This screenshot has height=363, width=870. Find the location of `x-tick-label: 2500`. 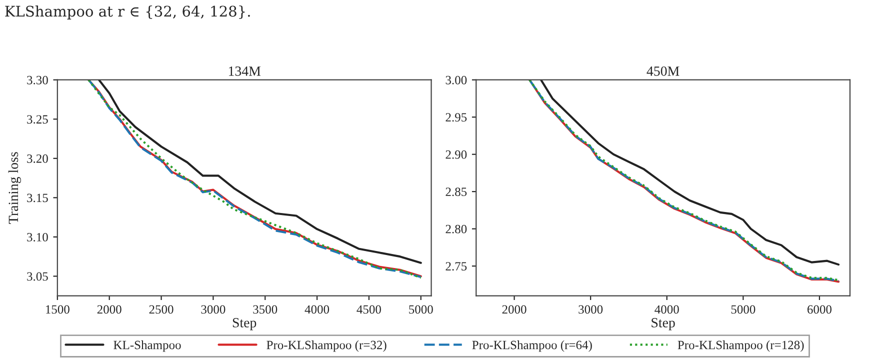

x-tick-label: 2500 is located at coordinates (161, 309).